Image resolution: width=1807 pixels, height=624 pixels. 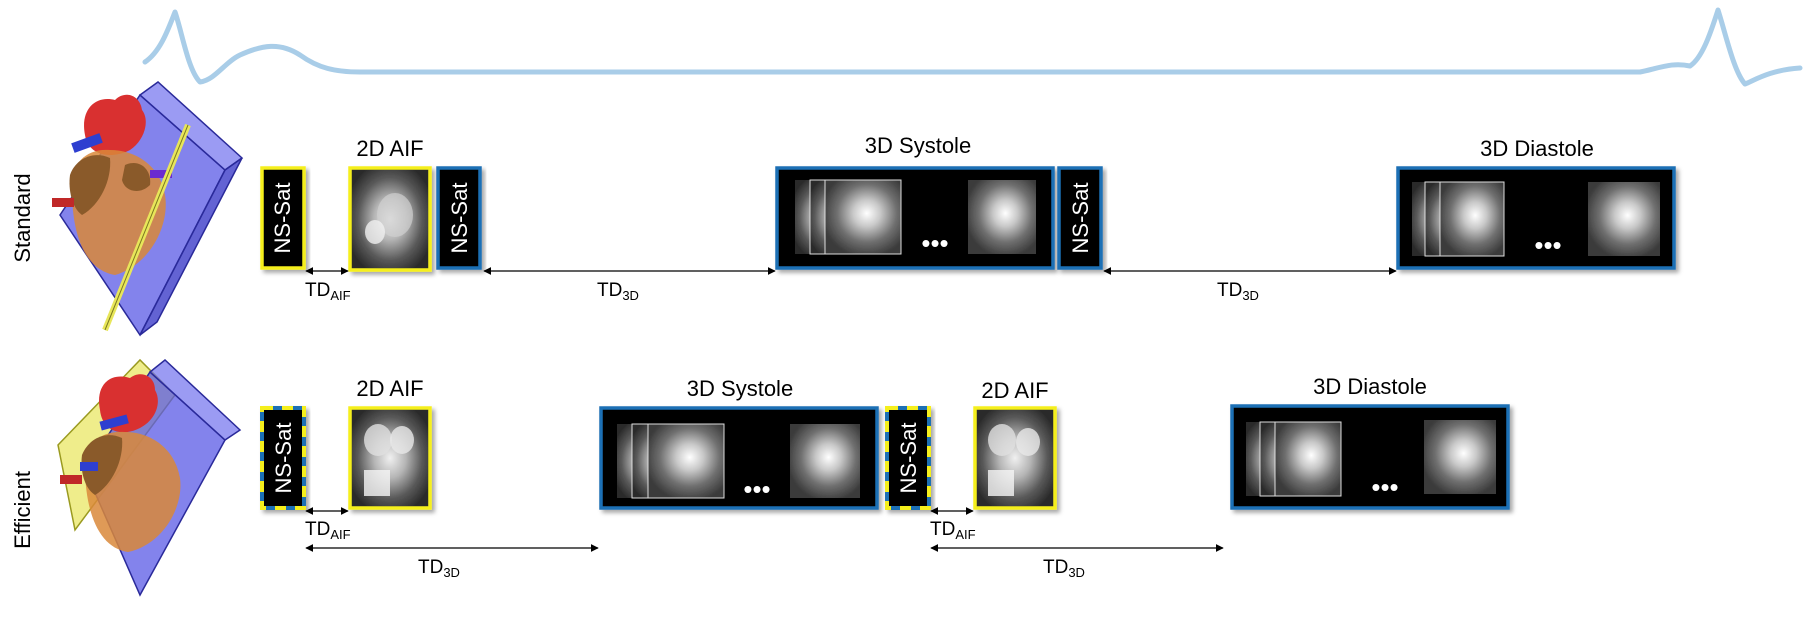 What do you see at coordinates (22, 217) in the screenshot?
I see `row-label-standard: Standard` at bounding box center [22, 217].